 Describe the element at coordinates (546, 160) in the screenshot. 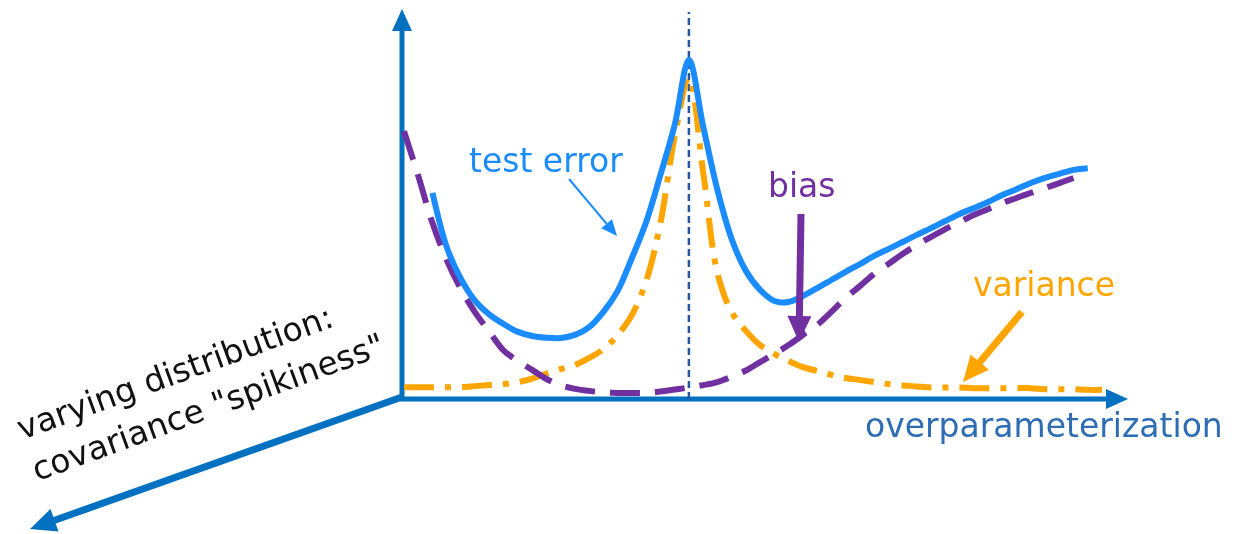

I see `series-label: test error` at that location.